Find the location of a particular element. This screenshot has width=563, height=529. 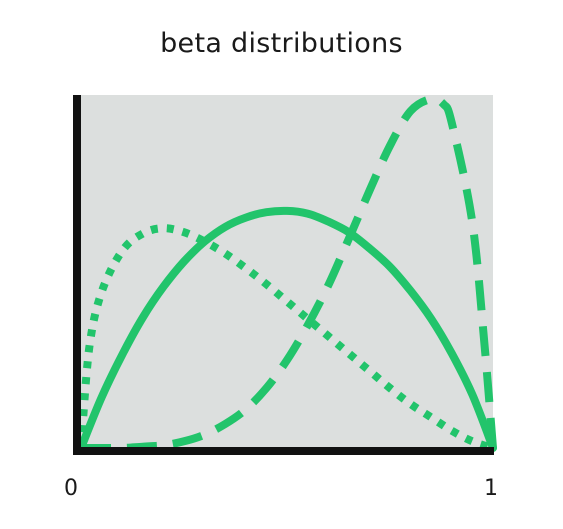

x-tick-label-0: 0 is located at coordinates (71, 488).